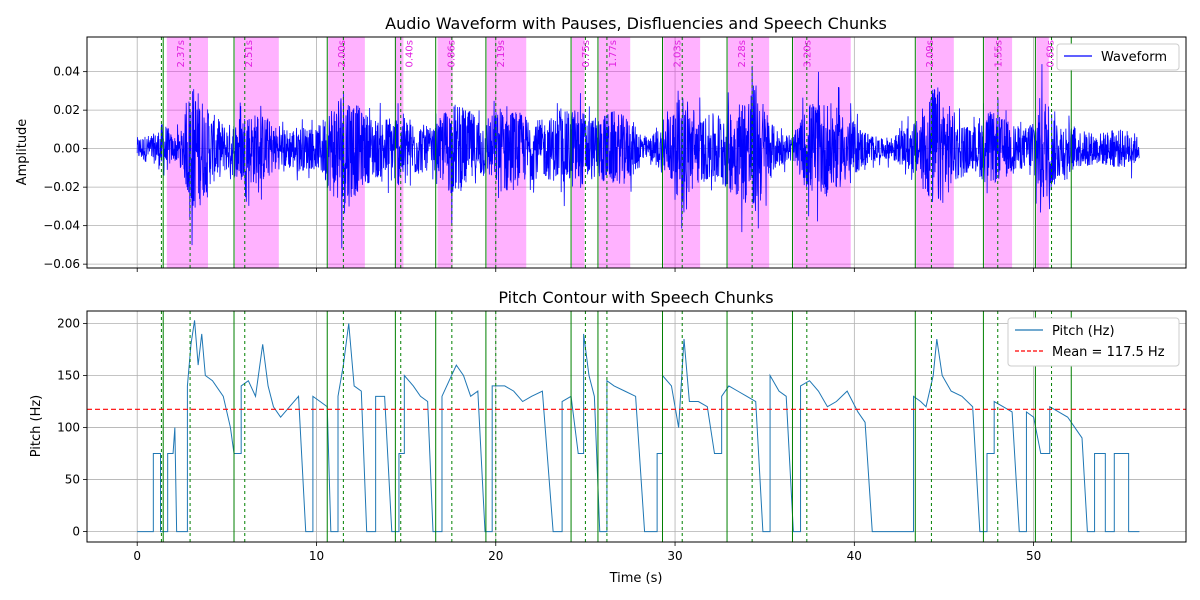  What do you see at coordinates (22, 152) in the screenshot?
I see `waveform-y-label: Amplitude` at bounding box center [22, 152].